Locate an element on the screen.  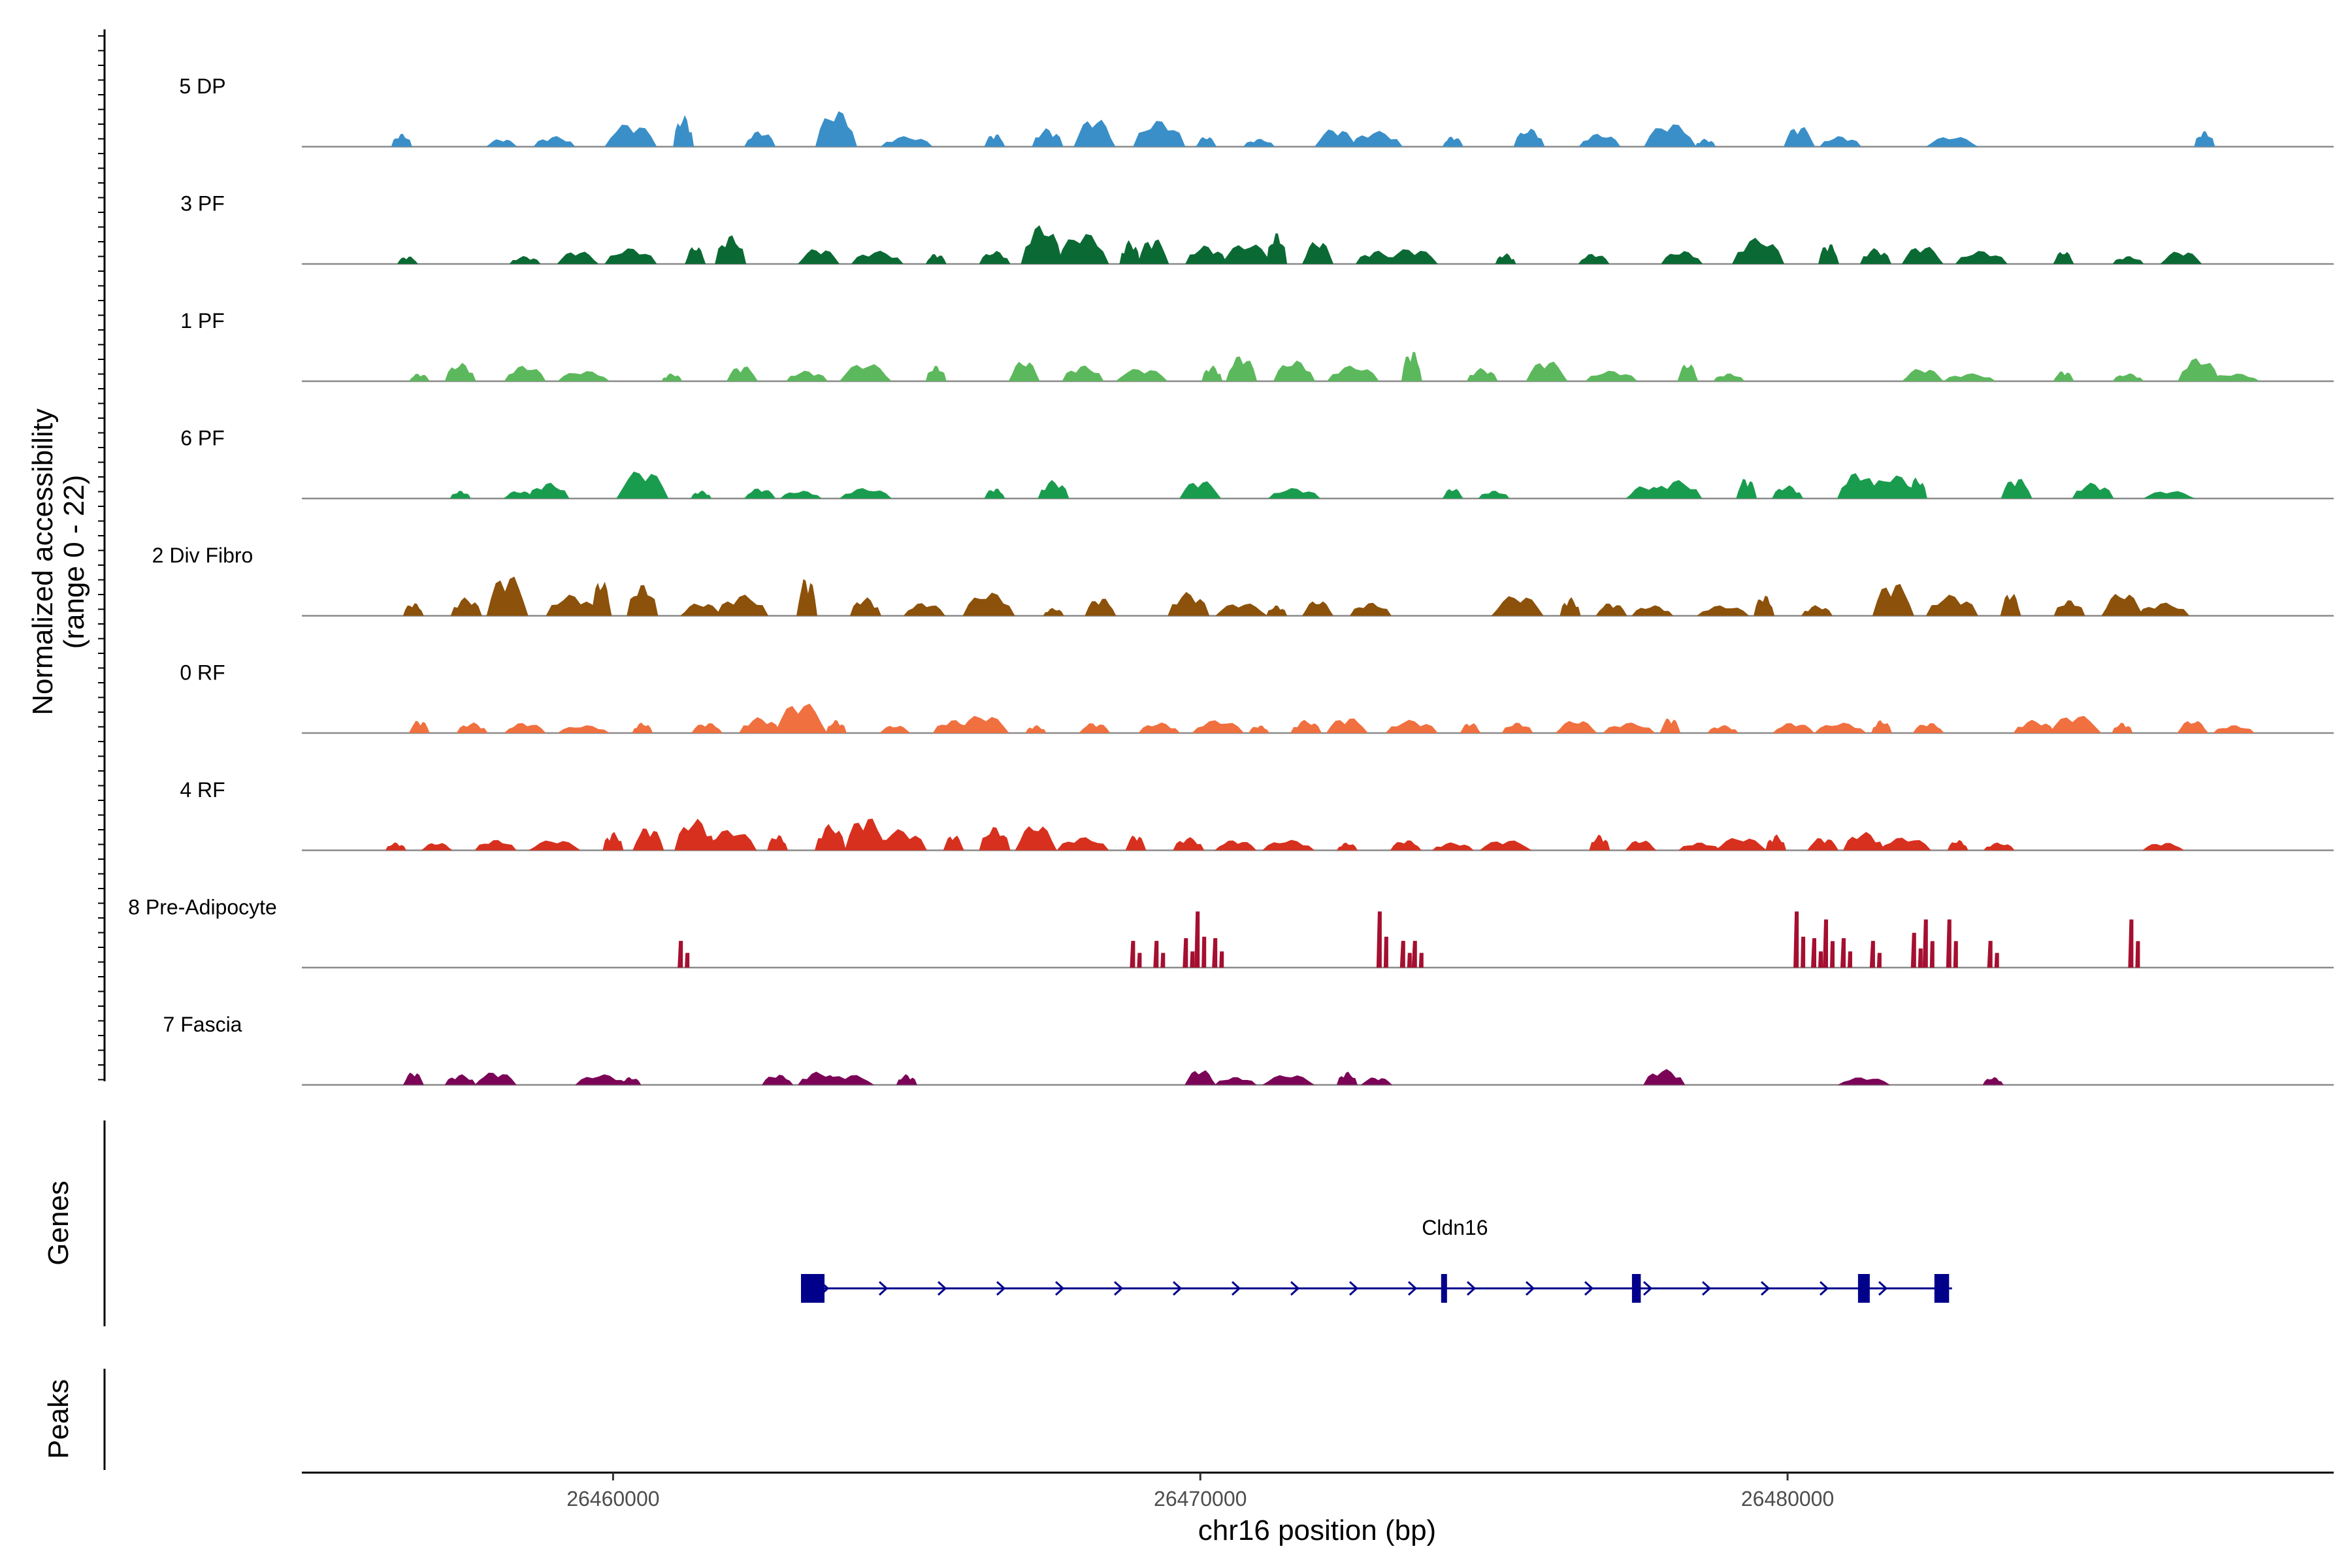
track-label: 6 PF is located at coordinates (202, 438).